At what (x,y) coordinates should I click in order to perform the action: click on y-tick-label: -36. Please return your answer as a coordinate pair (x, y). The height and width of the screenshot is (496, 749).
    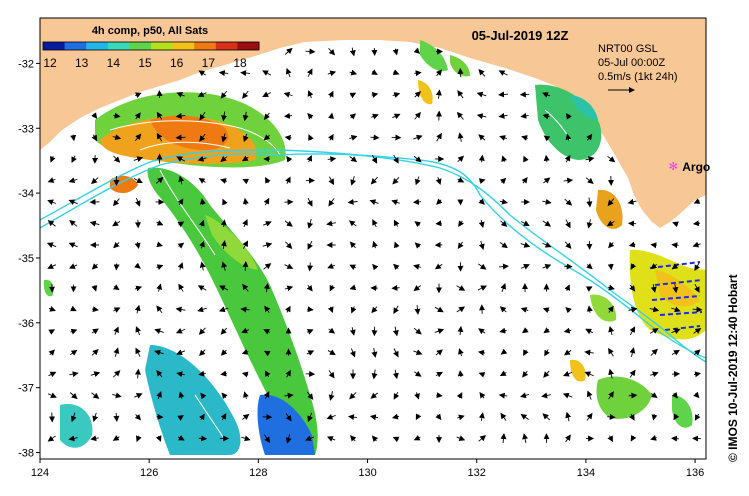
    Looking at the image, I should click on (26, 324).